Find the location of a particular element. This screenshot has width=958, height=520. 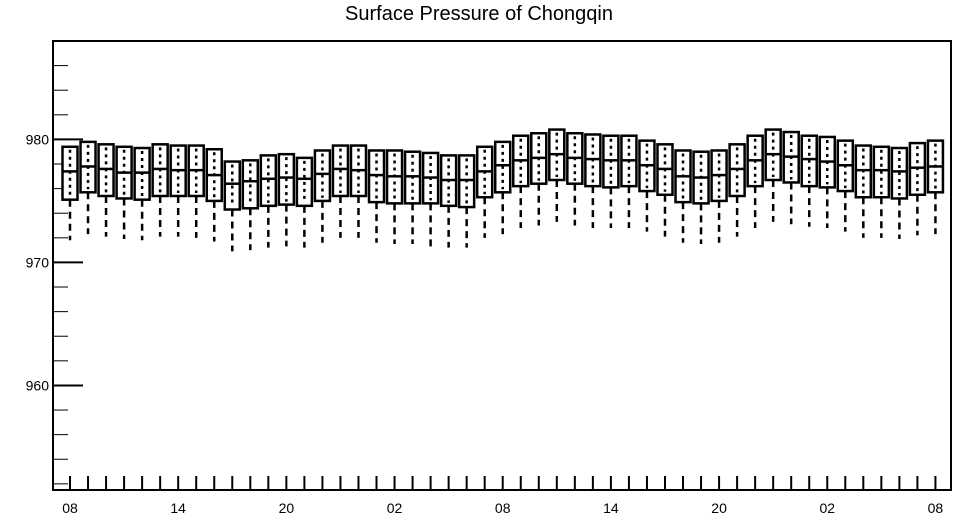

x-axis: 08 14 20 02 08 14 20 02 08 is located at coordinates (502, 496).